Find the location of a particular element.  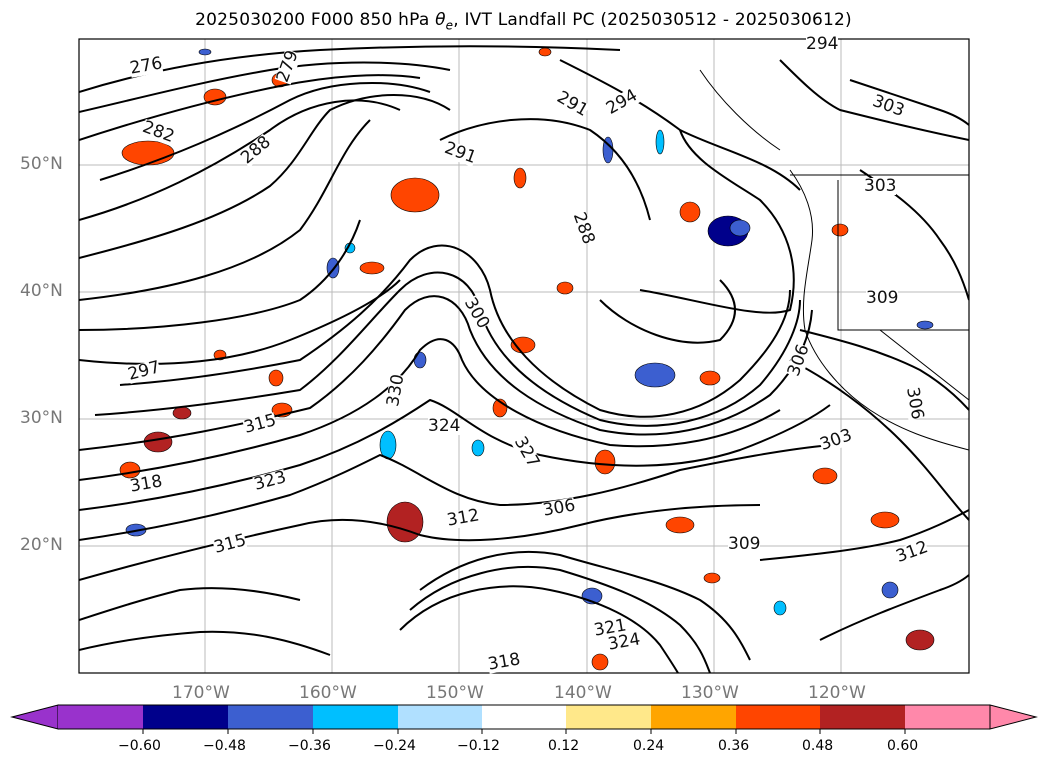

colorbar-tick: 0.24 is located at coordinates (649, 746).